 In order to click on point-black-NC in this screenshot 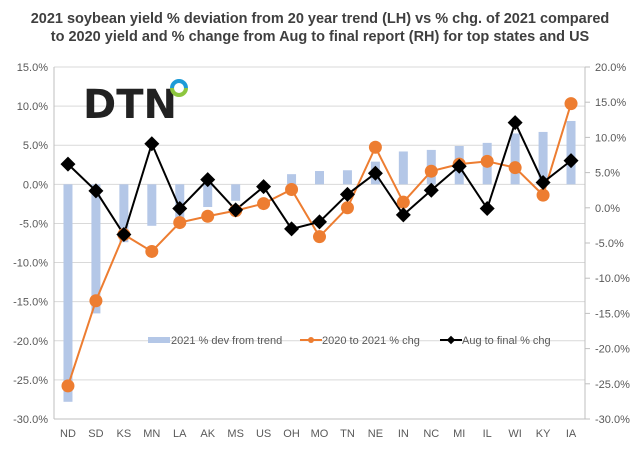, I will do `click(431, 190)`.